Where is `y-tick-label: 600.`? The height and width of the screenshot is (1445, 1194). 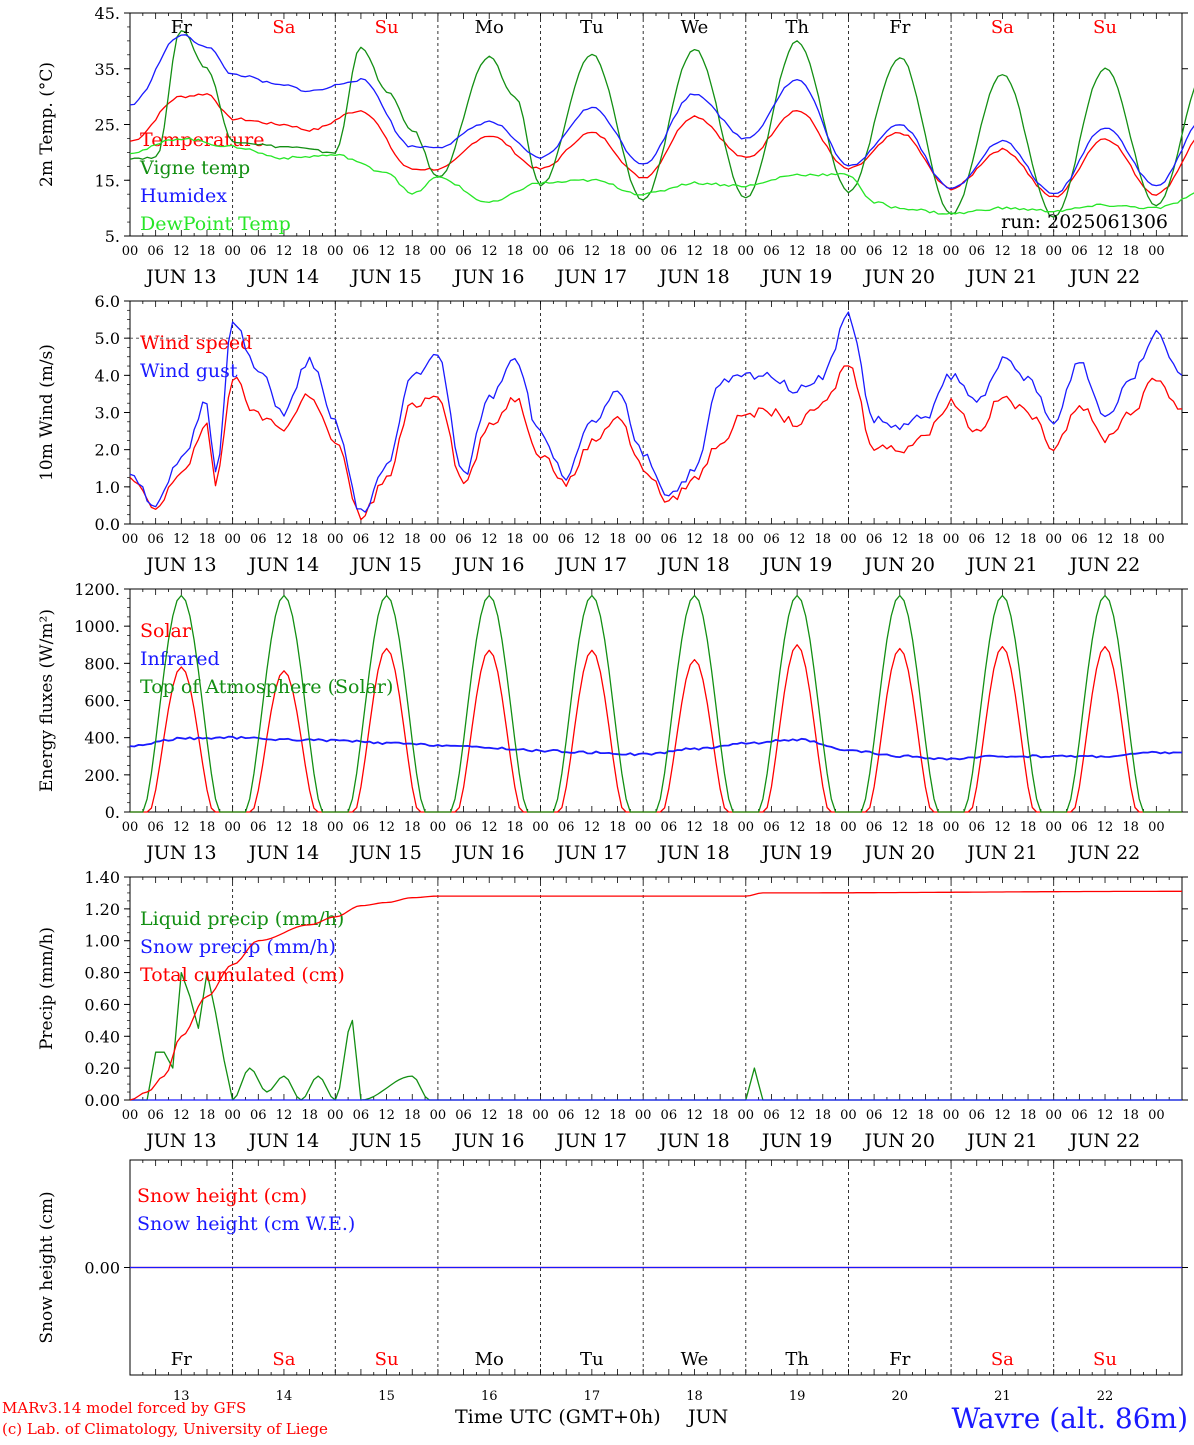 y-tick-label: 600. is located at coordinates (102, 701).